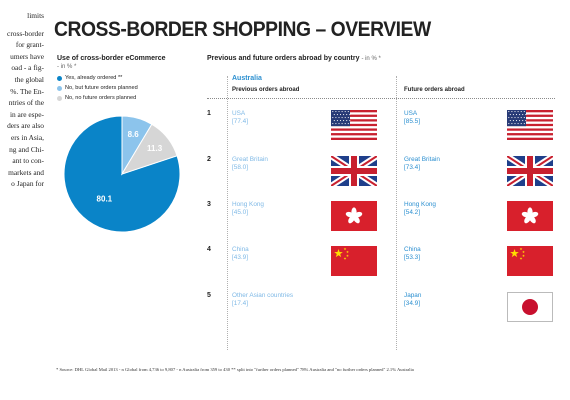  I want to click on future-country-value: [53.3], so click(412, 258).